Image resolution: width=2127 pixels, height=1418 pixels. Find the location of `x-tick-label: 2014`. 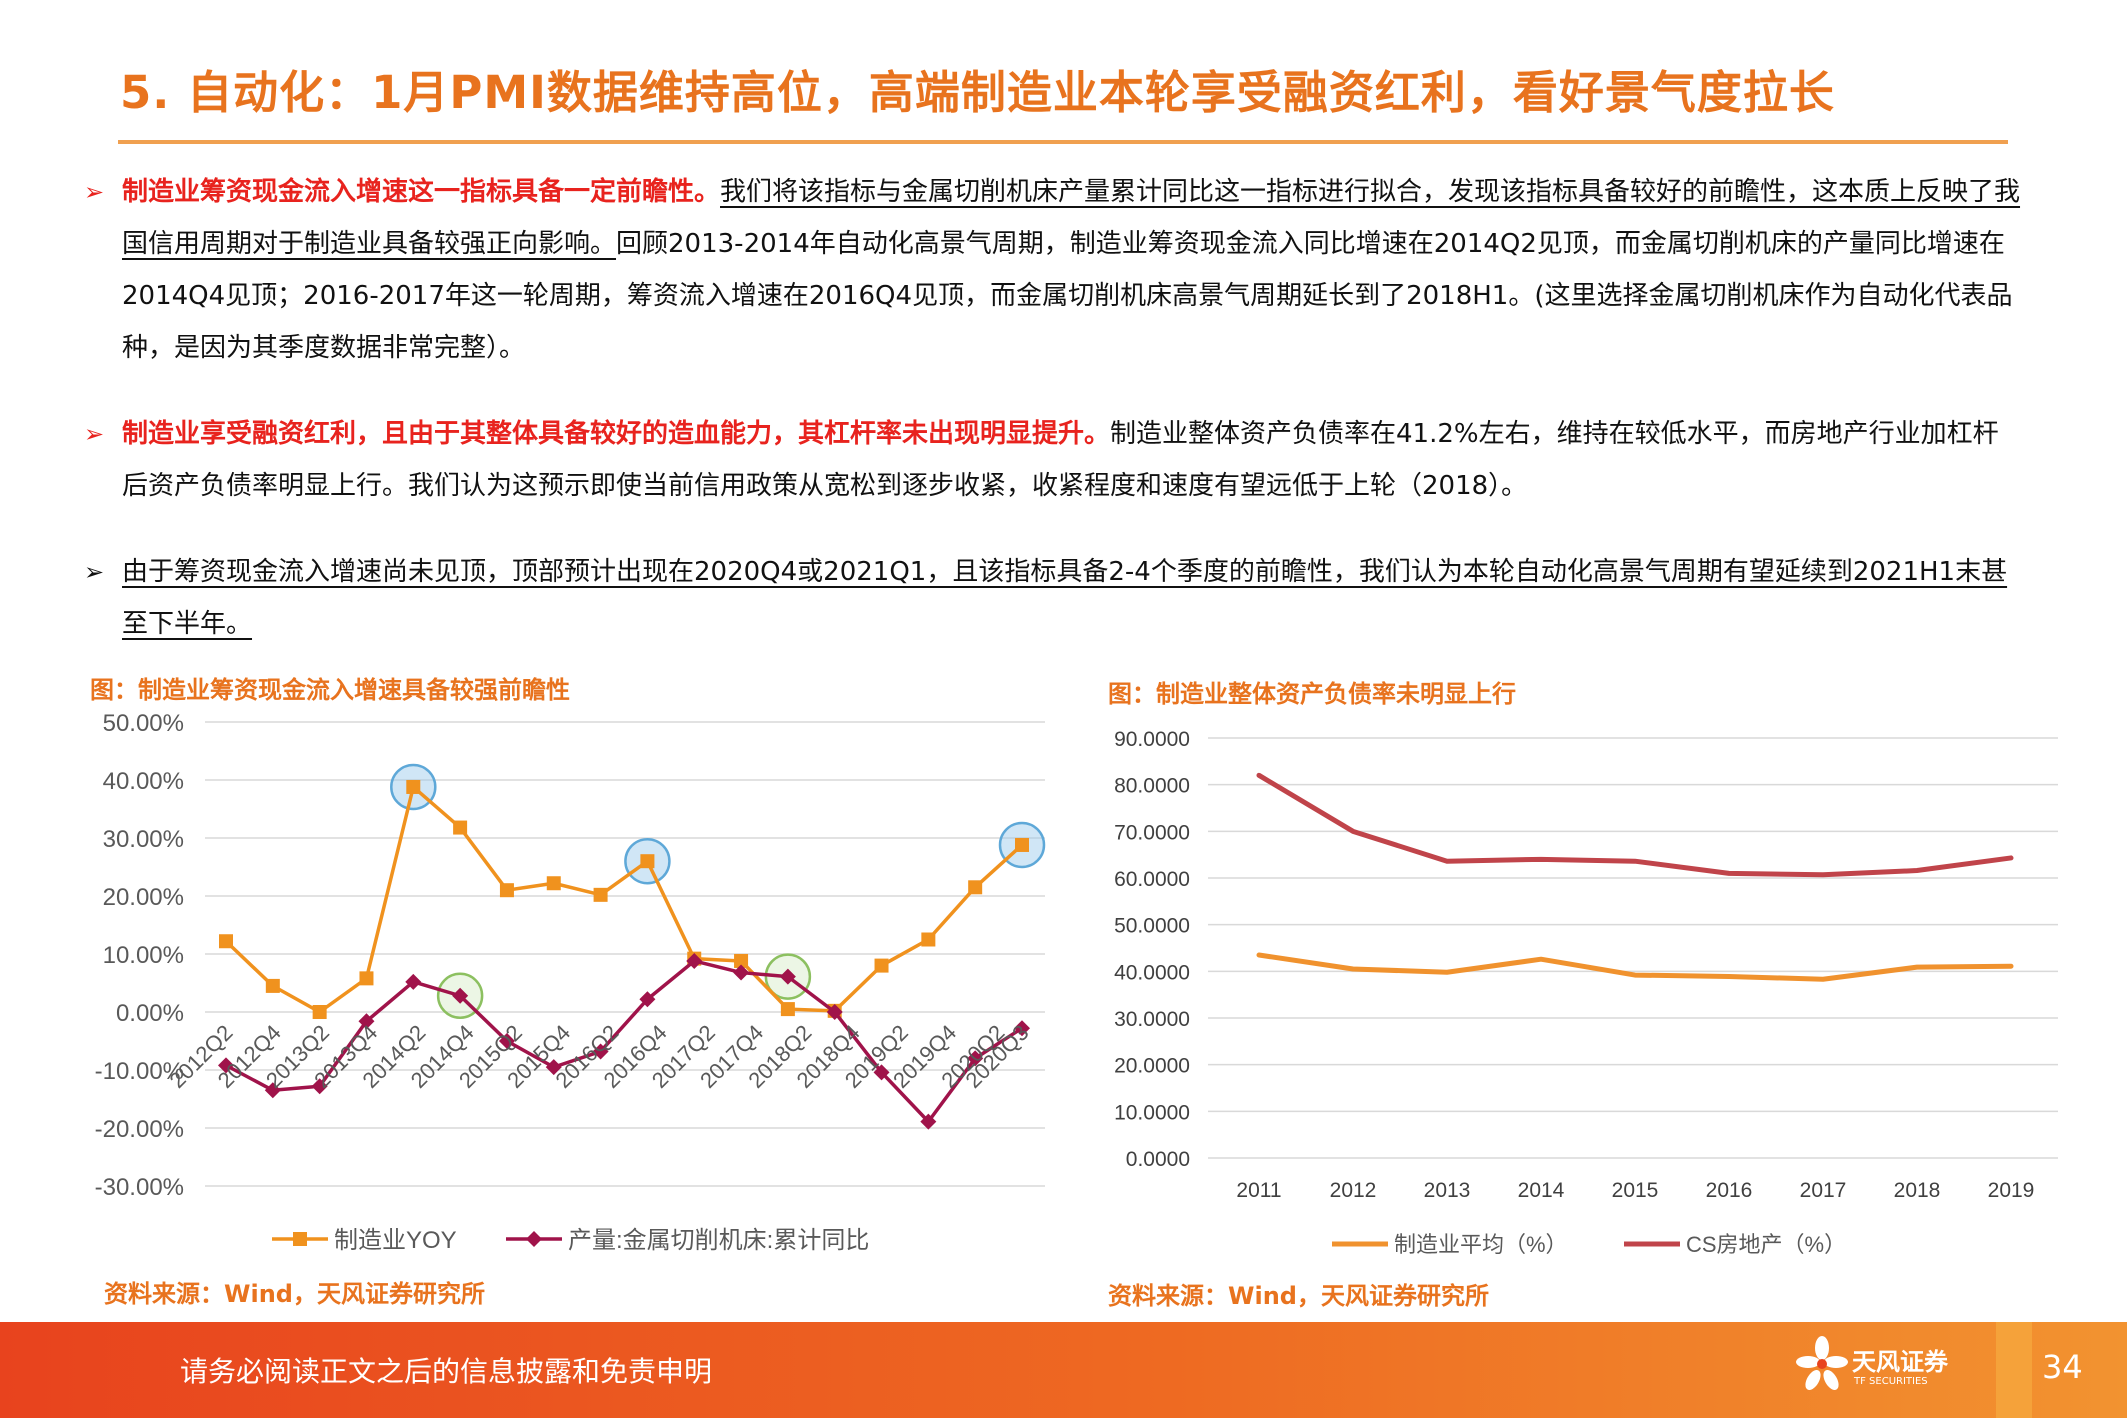

x-tick-label: 2014 is located at coordinates (1541, 1190).